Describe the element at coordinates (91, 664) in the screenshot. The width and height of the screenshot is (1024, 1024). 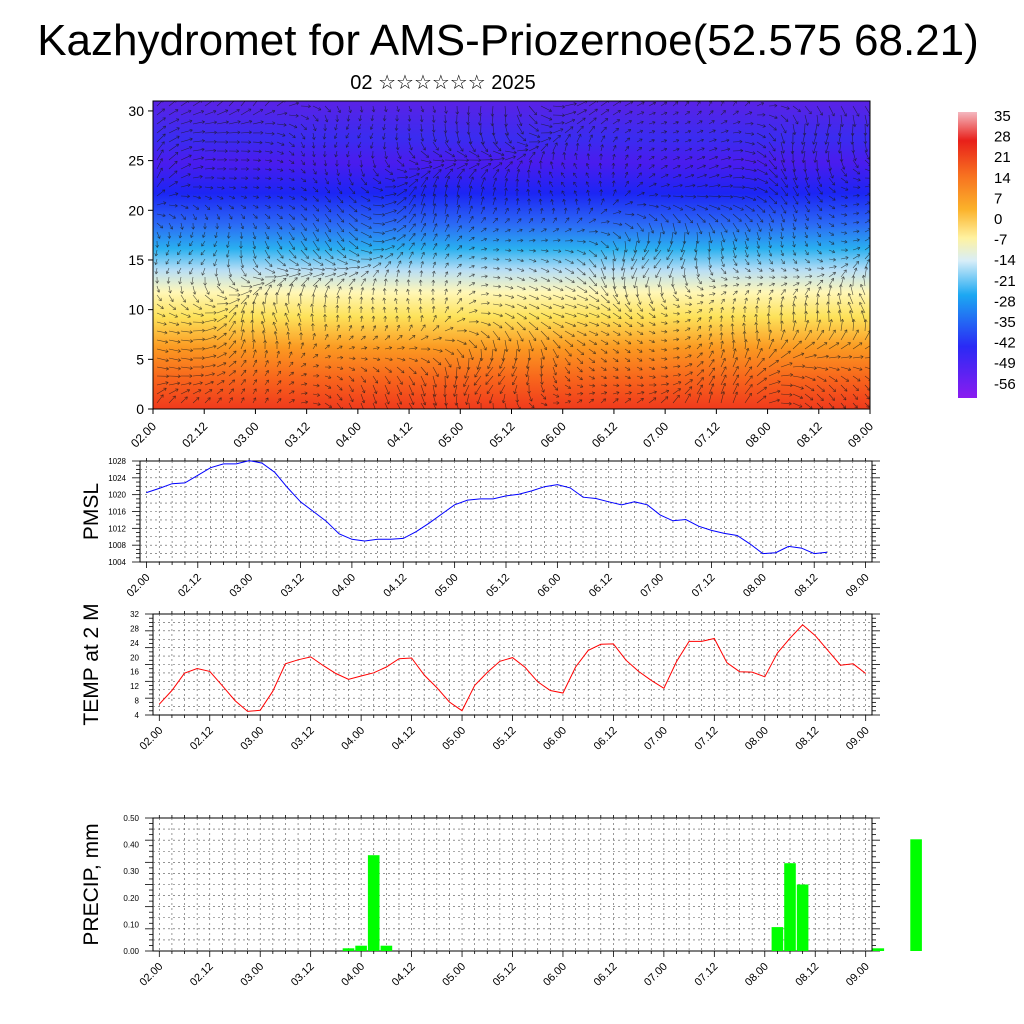
I see `y-axis-title: TEMP at 2 M` at that location.